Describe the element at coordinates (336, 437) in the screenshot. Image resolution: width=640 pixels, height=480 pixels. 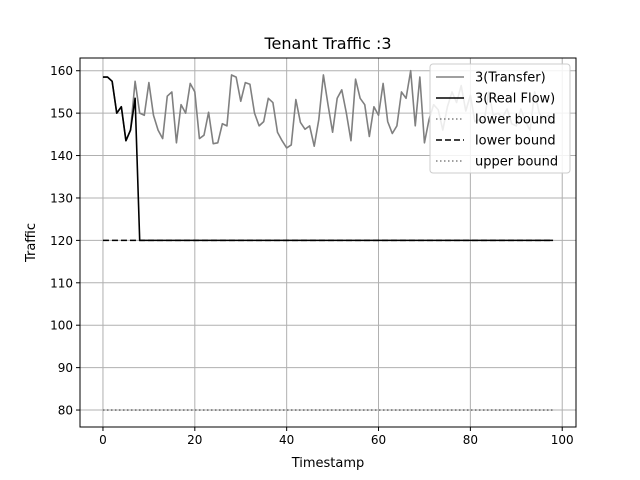
I see `x-ticks: 0 20 40 60 80 100` at that location.